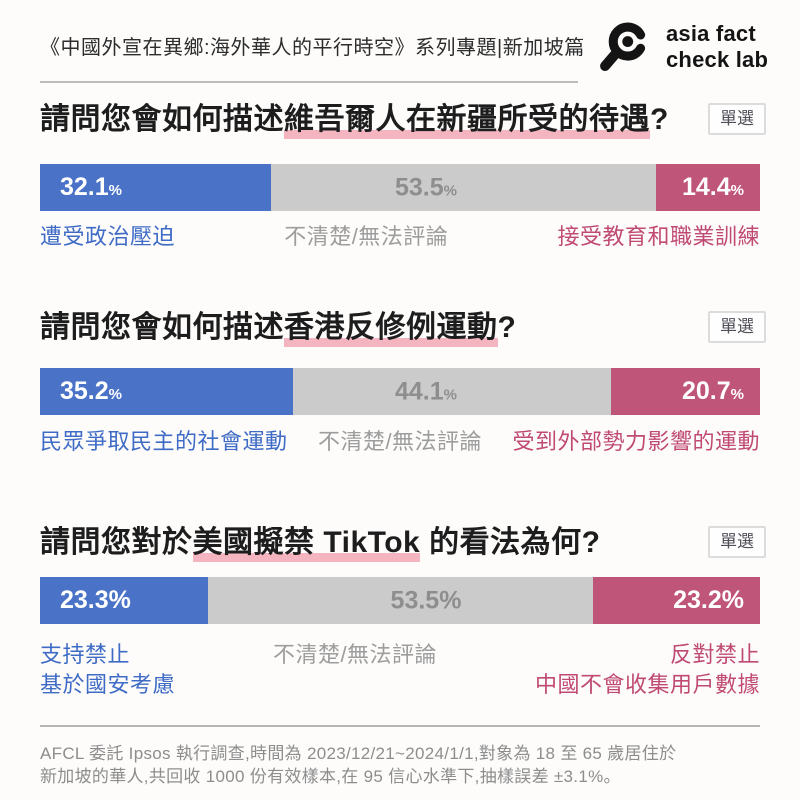 This screenshot has width=800, height=800. I want to click on title-text: 請問您對於, so click(116, 542).